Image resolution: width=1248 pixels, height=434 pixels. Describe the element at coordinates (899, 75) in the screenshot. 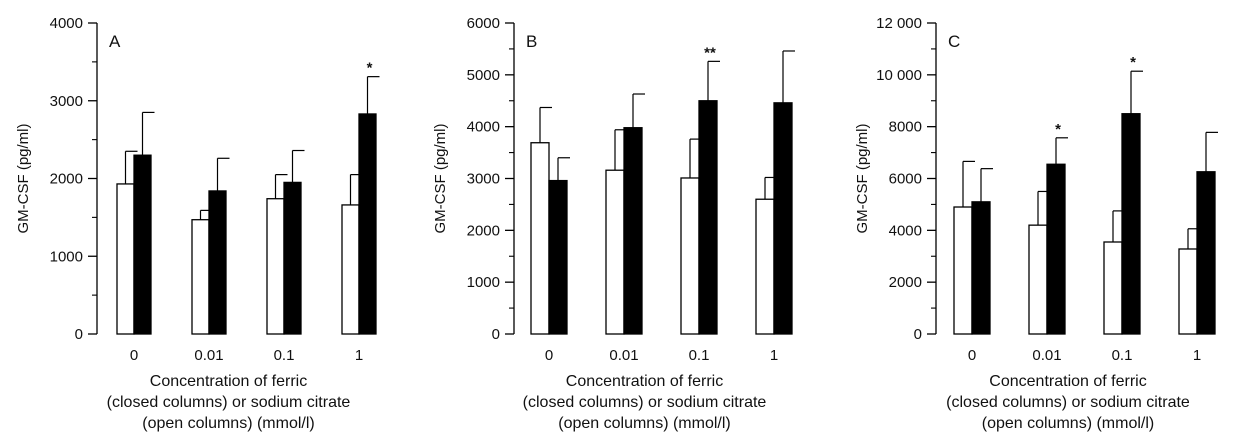

I see `y-tick-label: 10 000` at that location.